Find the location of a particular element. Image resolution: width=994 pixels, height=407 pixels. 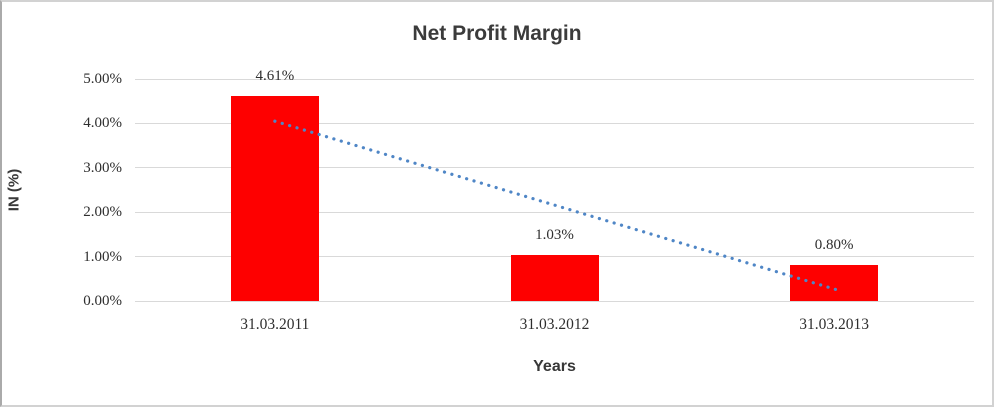

y-tick-label: 0.00% is located at coordinates (102, 301).